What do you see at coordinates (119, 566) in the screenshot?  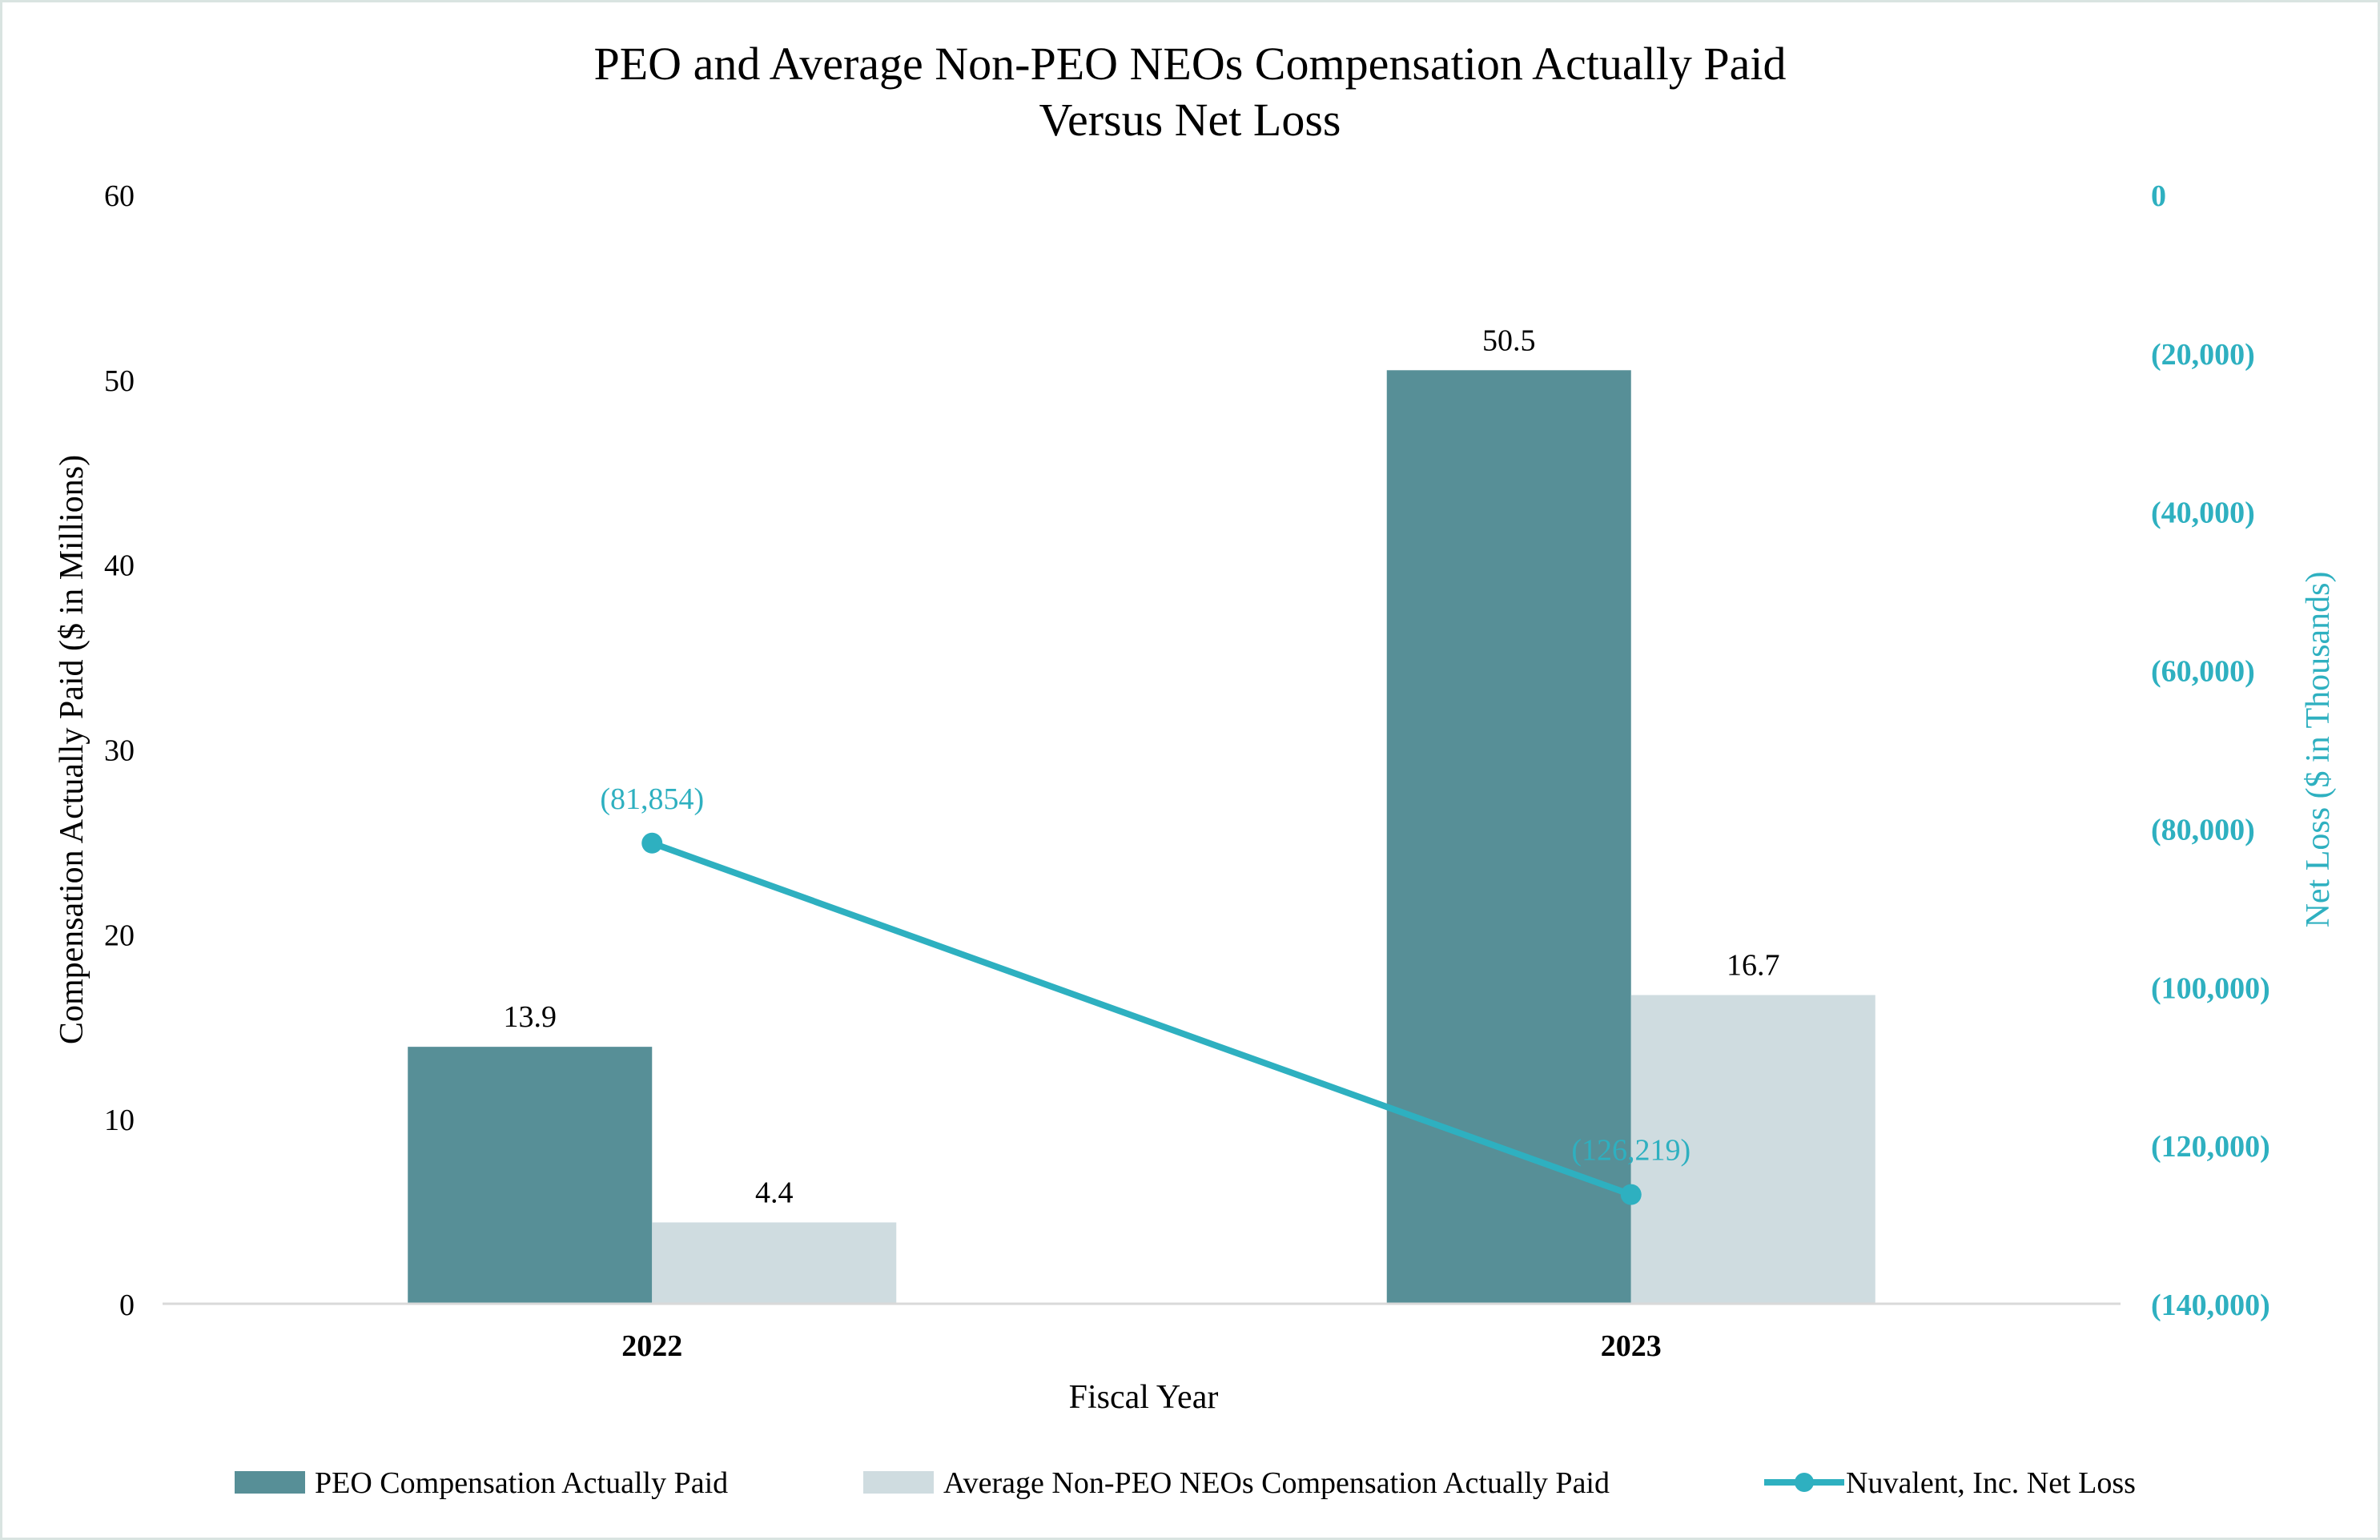 I see `left-axis-tick-label: 40` at bounding box center [119, 566].